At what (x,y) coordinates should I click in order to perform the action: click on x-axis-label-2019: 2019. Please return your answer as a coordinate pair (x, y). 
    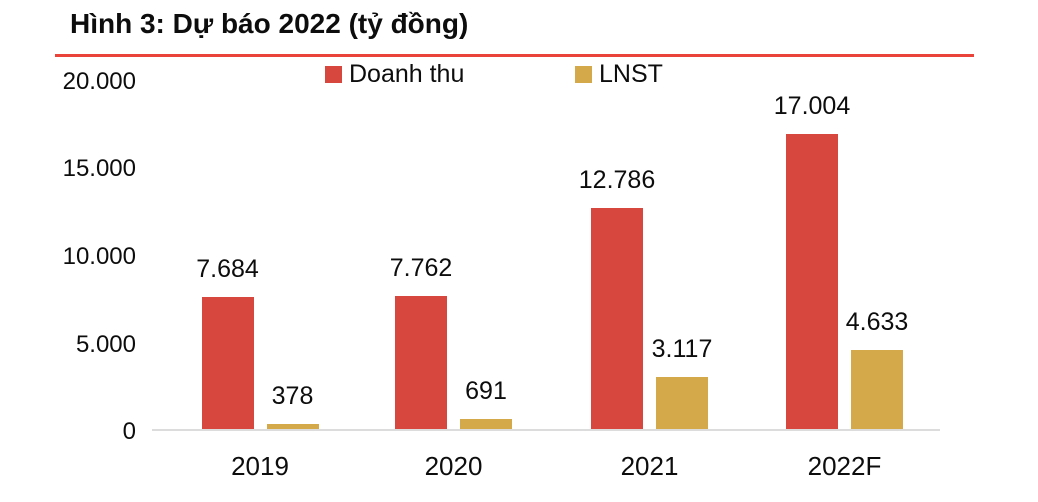
    Looking at the image, I should click on (260, 466).